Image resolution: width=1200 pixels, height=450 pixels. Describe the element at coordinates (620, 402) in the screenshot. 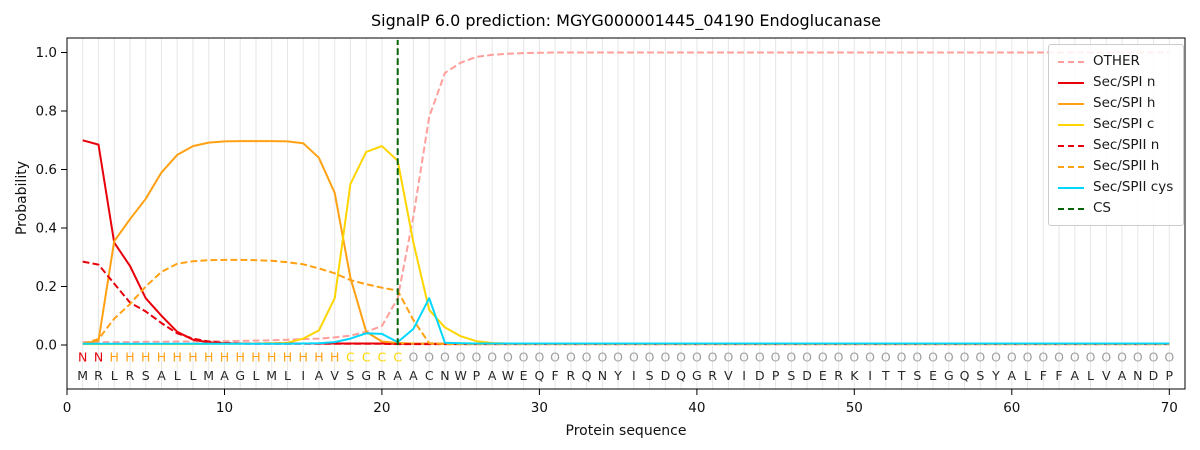

I see `x-axis-ticks: 0 10 20 30 40 50 60 70` at that location.